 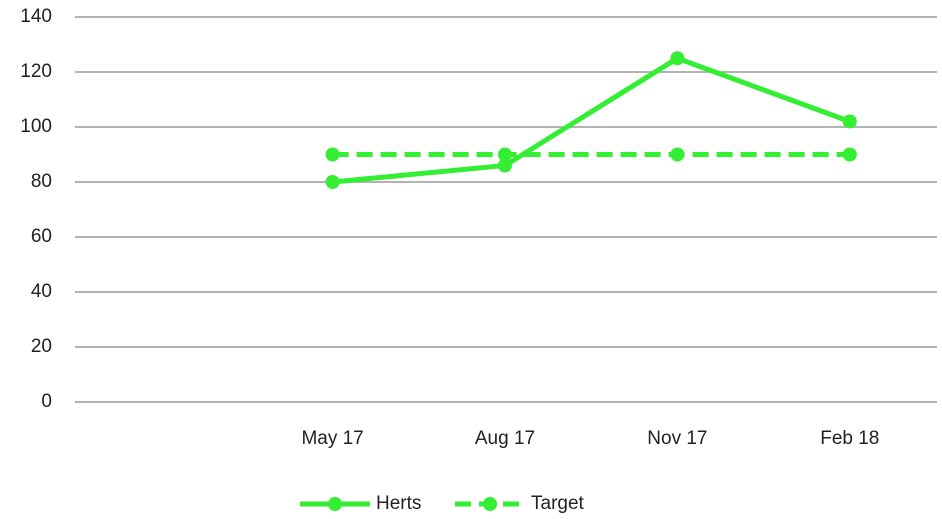 What do you see at coordinates (677, 438) in the screenshot?
I see `x-tick-label: Nov 17` at bounding box center [677, 438].